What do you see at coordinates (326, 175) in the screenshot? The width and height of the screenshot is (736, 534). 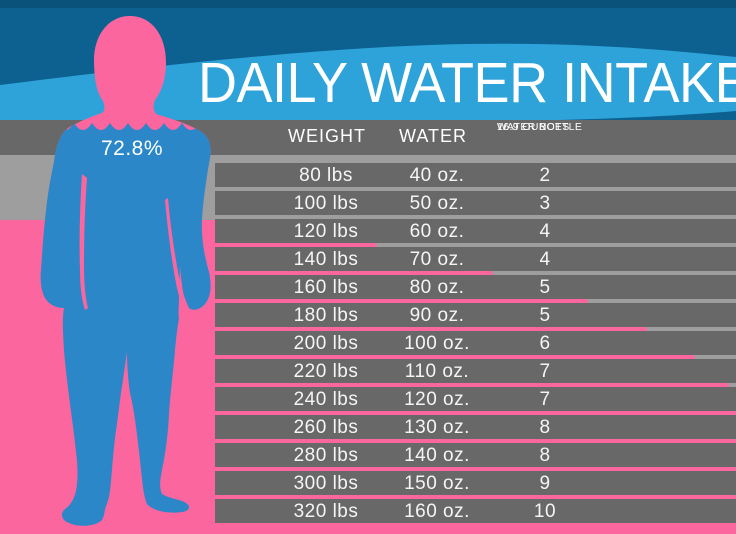 I see `cell-weight: 80 lbs` at bounding box center [326, 175].